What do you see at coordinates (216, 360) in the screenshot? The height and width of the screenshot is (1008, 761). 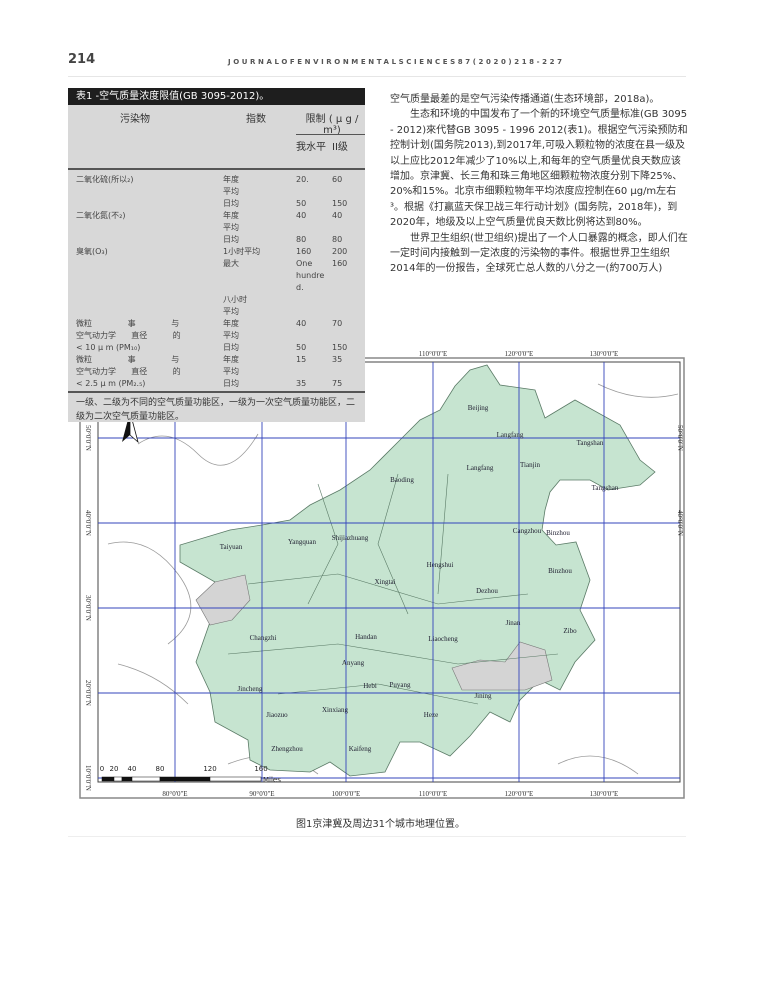 I see `table-row: 微粒 事 与 年度 15 35` at bounding box center [216, 360].